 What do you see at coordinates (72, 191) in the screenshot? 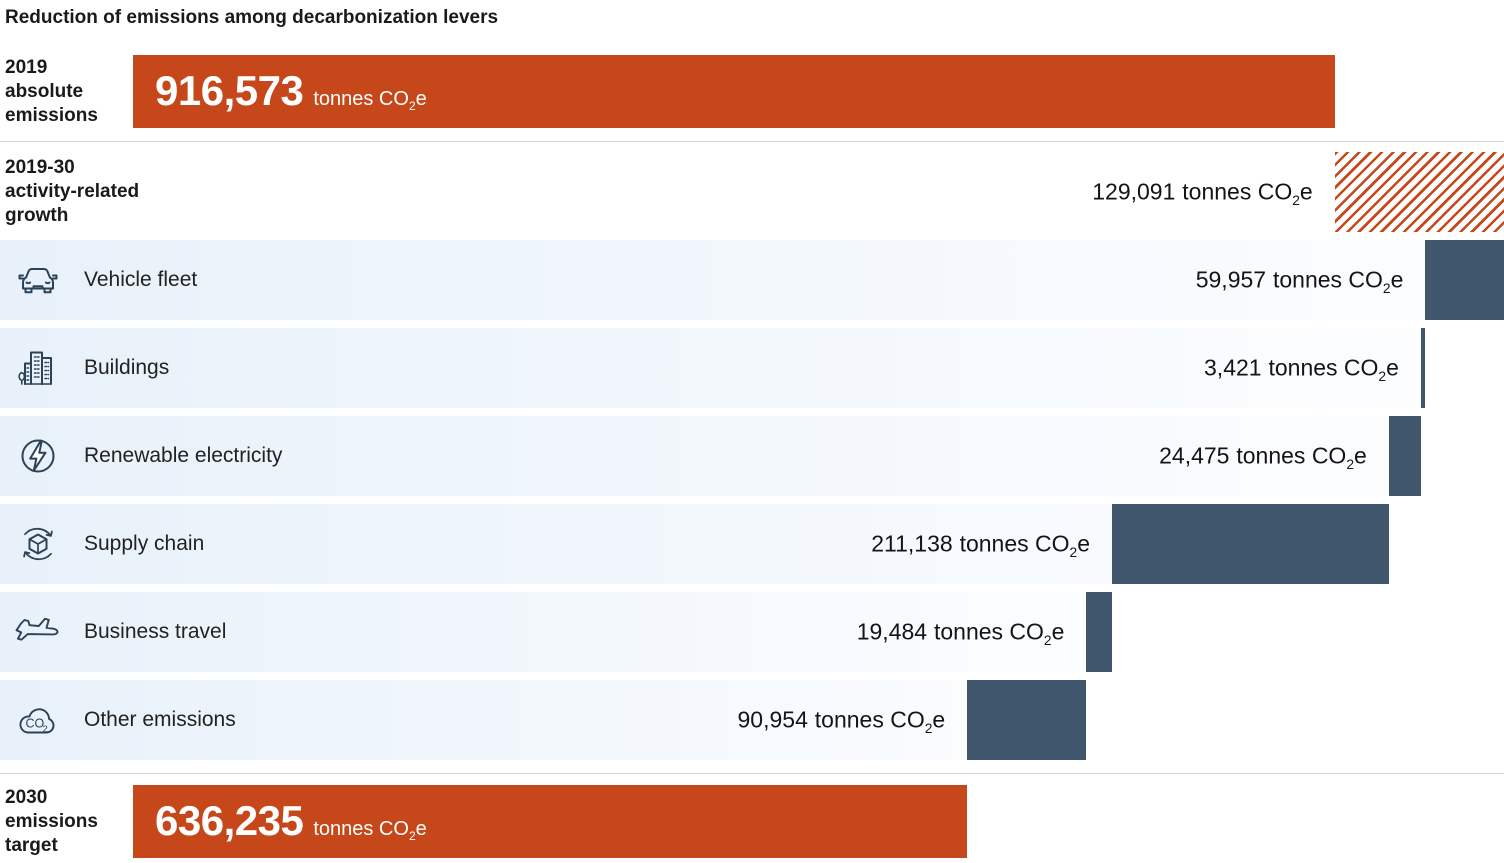
I see `row-label: 2019-30 activity-related growth` at bounding box center [72, 191].